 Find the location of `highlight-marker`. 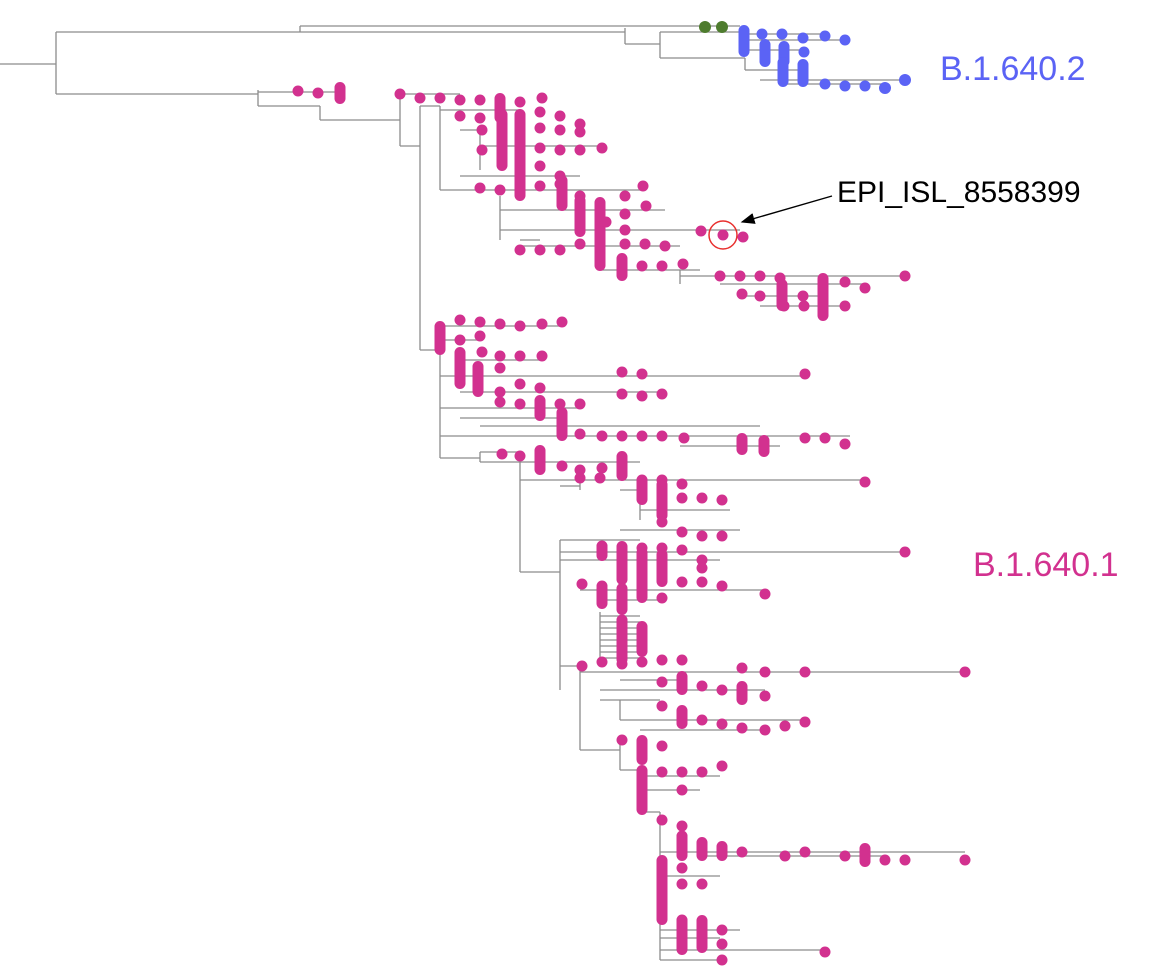

highlight-marker is located at coordinates (770, 222).